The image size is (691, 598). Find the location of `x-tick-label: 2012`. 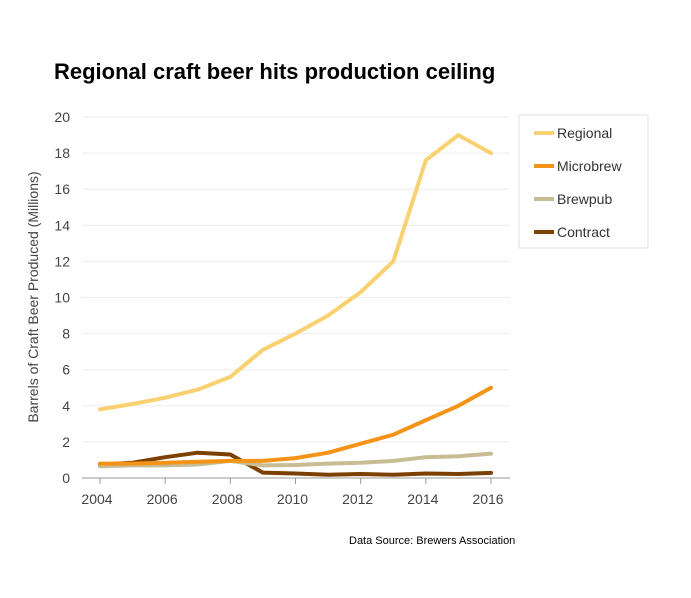

x-tick-label: 2012 is located at coordinates (357, 499).